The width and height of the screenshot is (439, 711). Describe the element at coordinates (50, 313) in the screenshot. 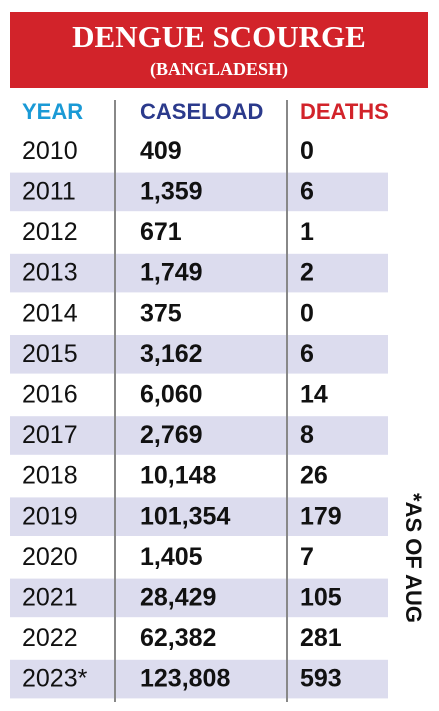

I see `table-cell: 2014` at that location.